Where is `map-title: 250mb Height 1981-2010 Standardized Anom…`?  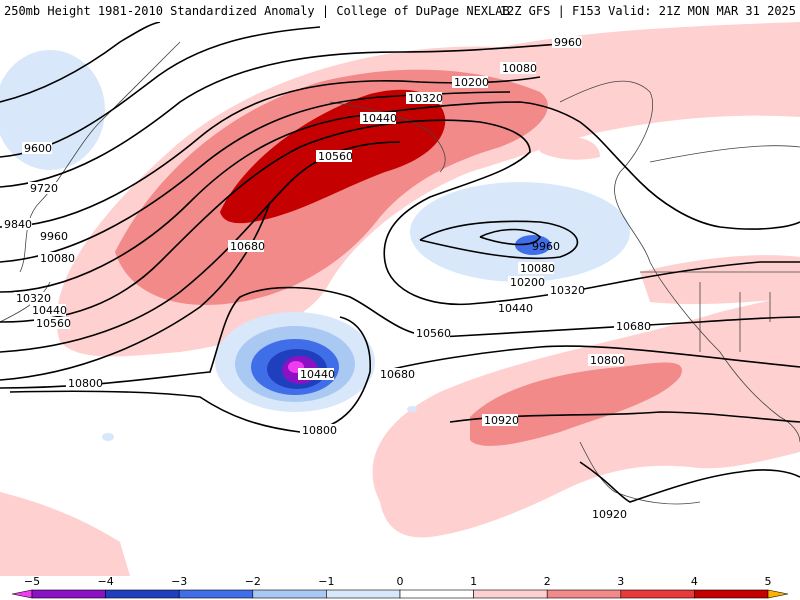
map-title: 250mb Height 1981-2010 Standardized Anom… is located at coordinates (257, 11).